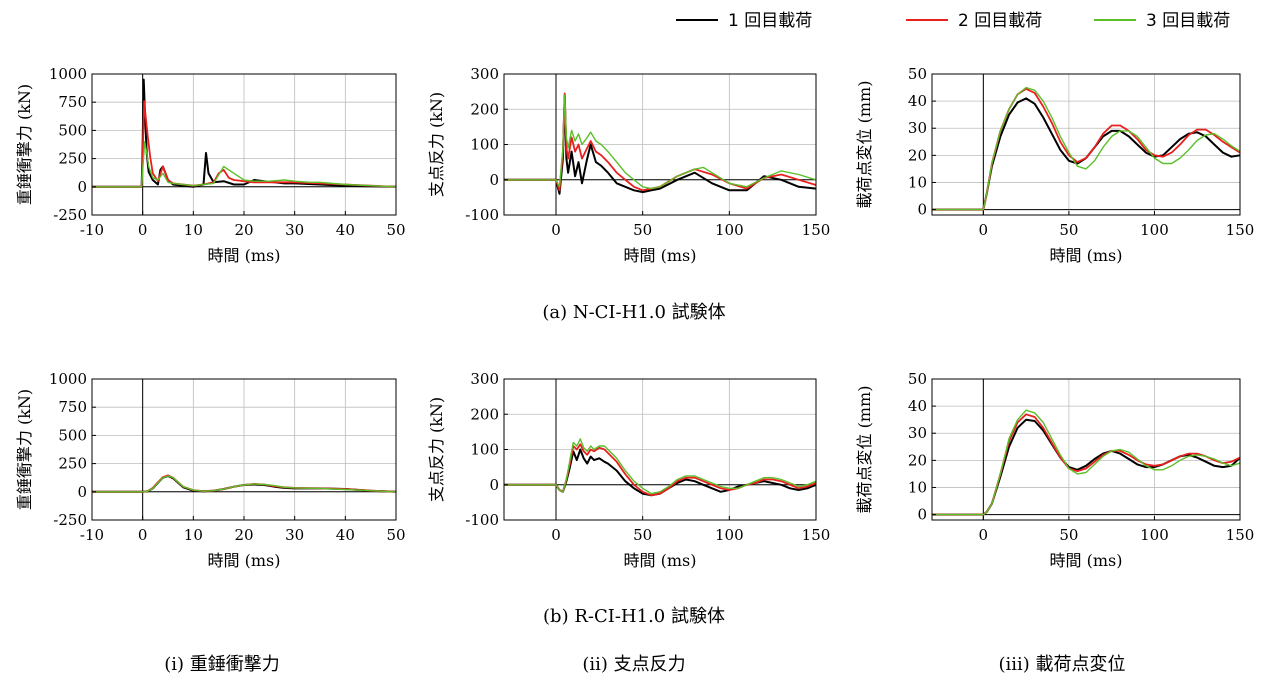 This screenshot has height=679, width=1268. I want to click on legend-label-3: 3 回目載荷, so click(1188, 21).